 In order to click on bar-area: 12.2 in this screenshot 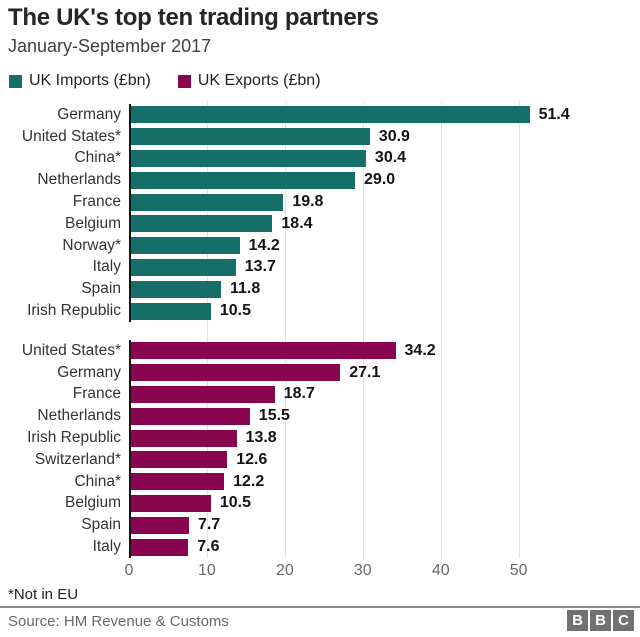, I will do `click(374, 482)`.